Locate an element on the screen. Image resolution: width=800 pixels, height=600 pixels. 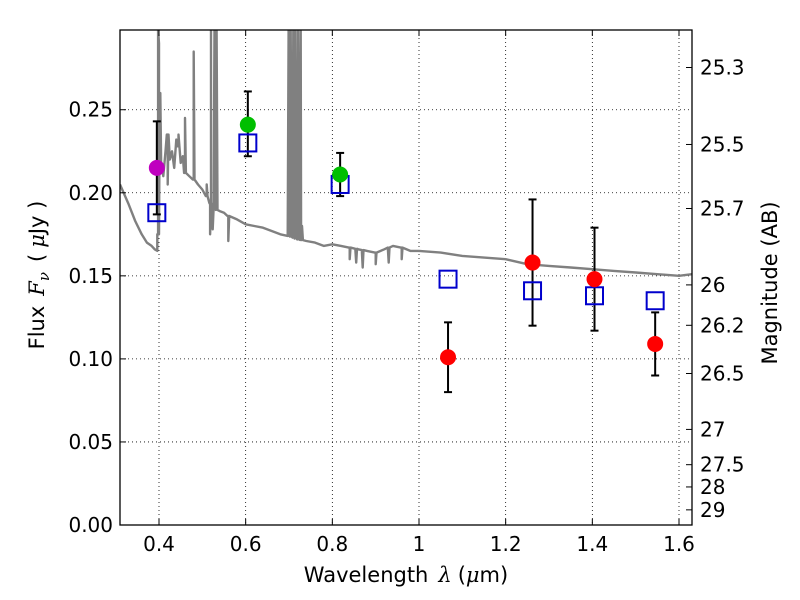
magnitude-tick-label: 27.5 is located at coordinates (722, 465).